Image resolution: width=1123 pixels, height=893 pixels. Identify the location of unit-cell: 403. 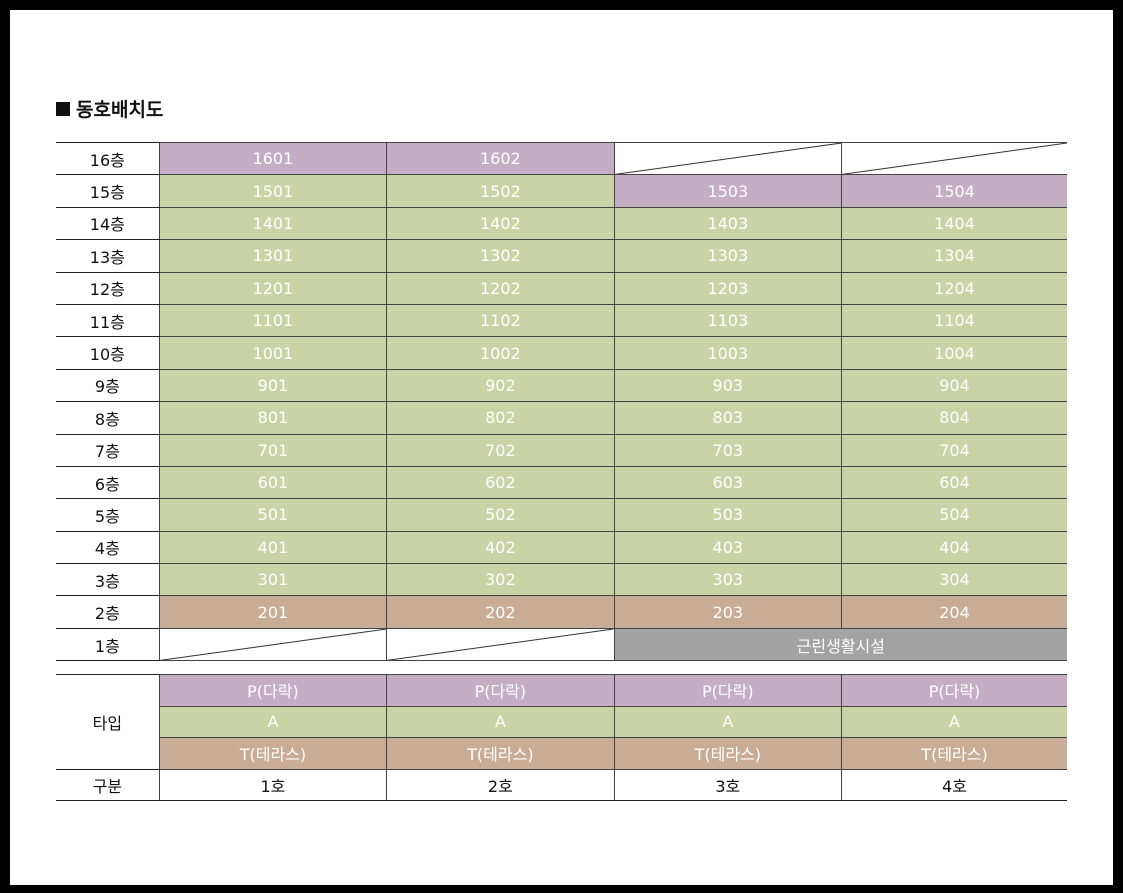
(728, 547).